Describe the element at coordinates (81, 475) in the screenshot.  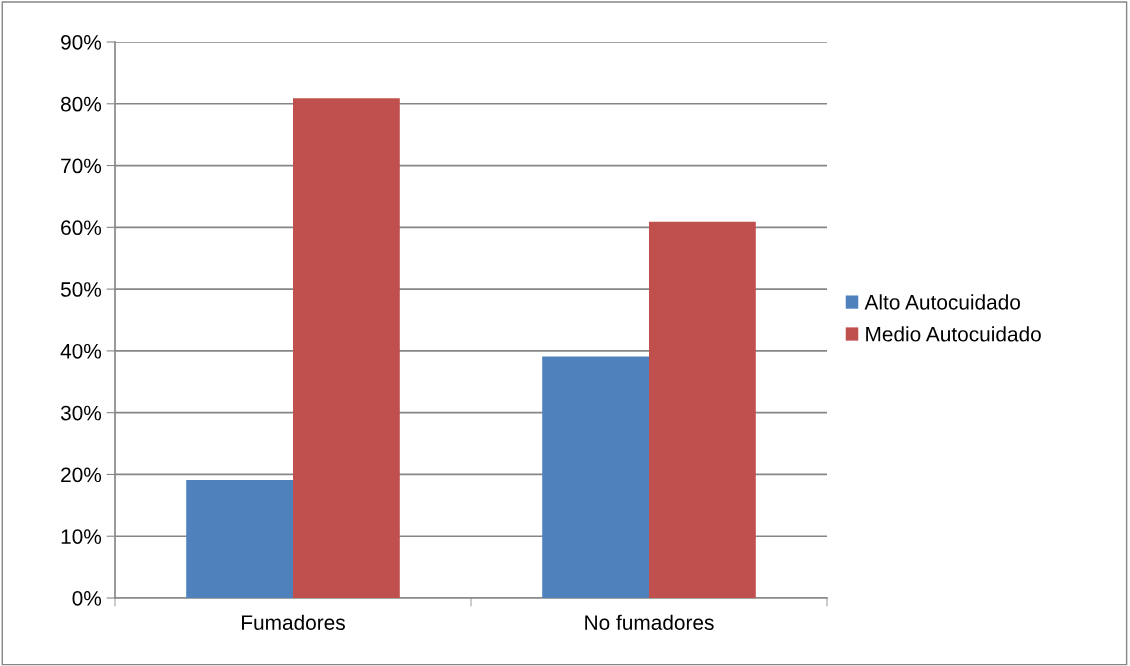
I see `y-tick-label: 20%` at that location.